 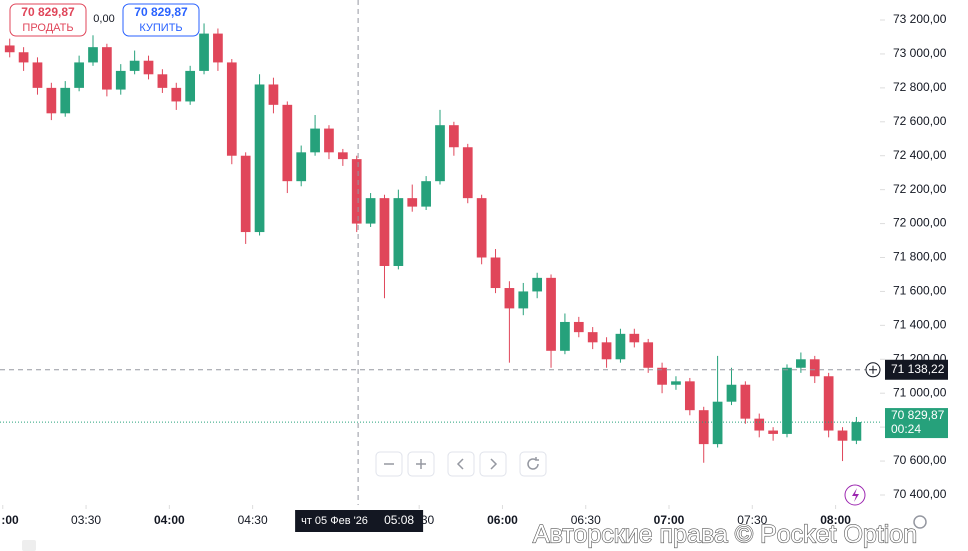 What do you see at coordinates (161, 12) in the screenshot?
I see `buy-price: 70 829,87` at bounding box center [161, 12].